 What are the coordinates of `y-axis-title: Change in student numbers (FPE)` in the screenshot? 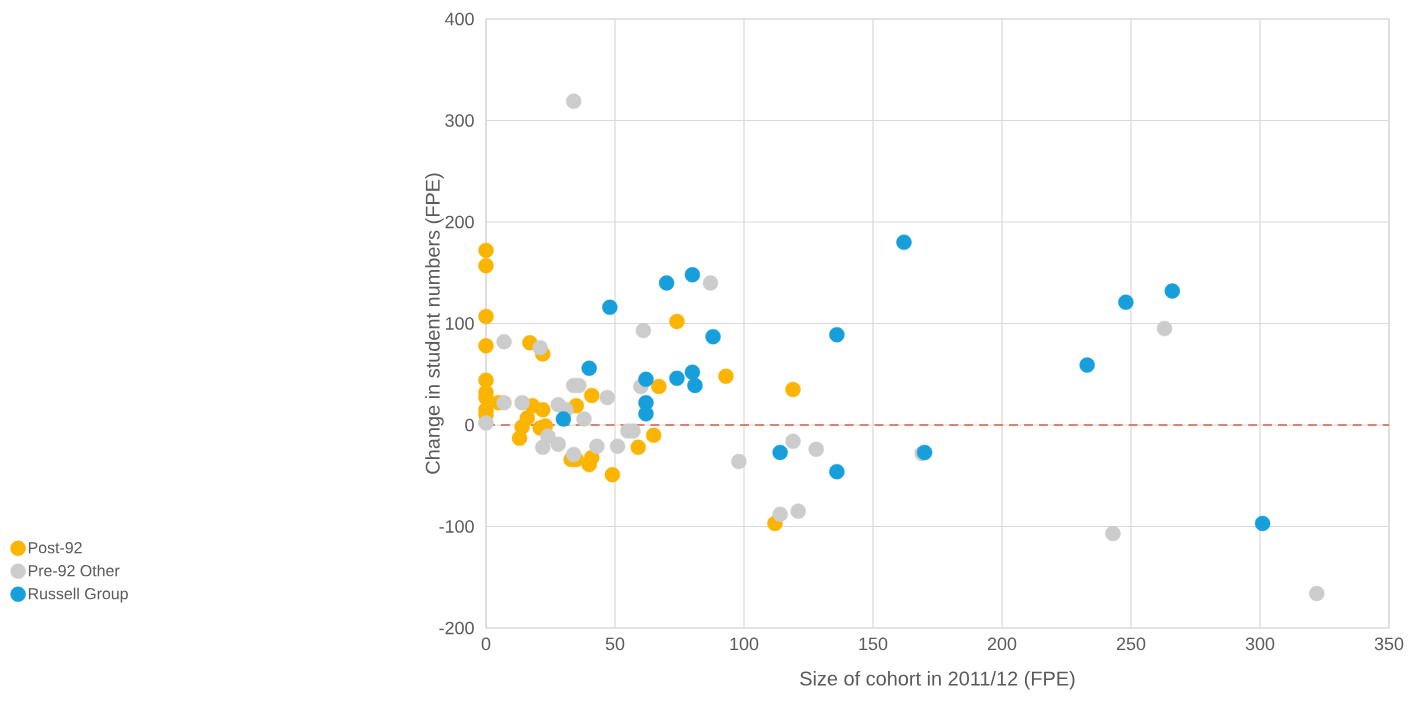 It's located at (434, 323).